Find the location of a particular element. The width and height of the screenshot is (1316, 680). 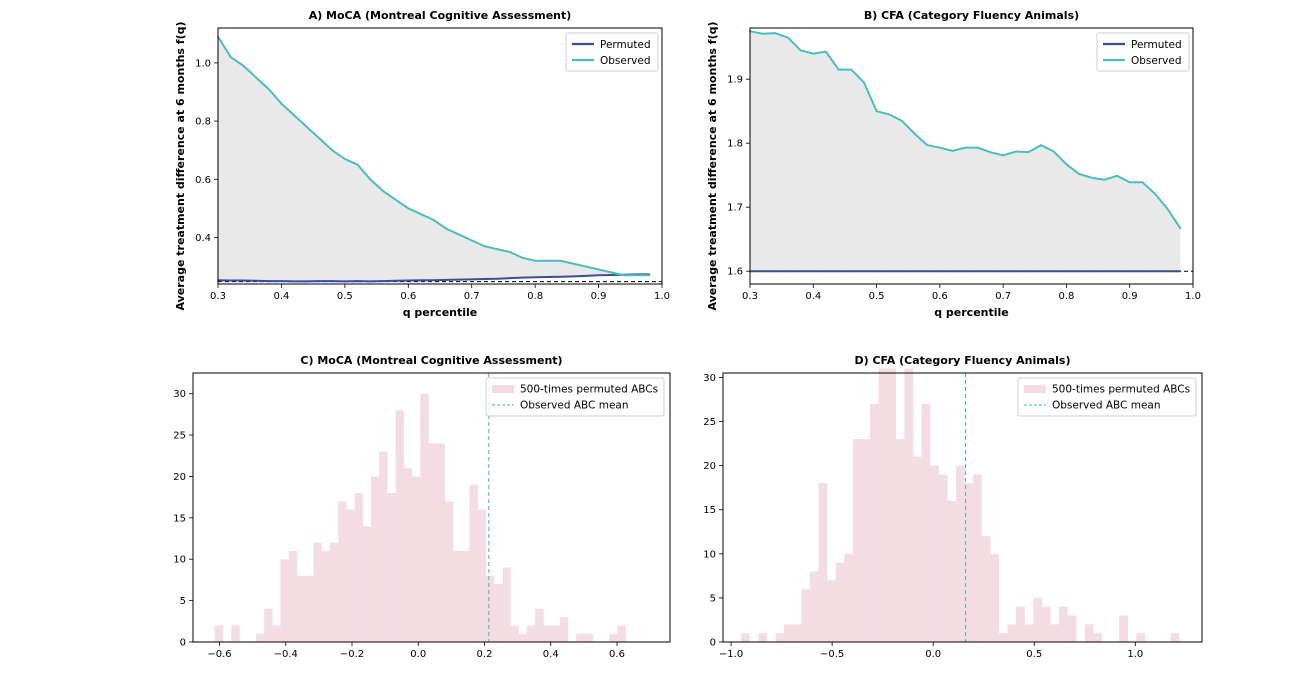

x-tick-label: 0.5 is located at coordinates (877, 296).